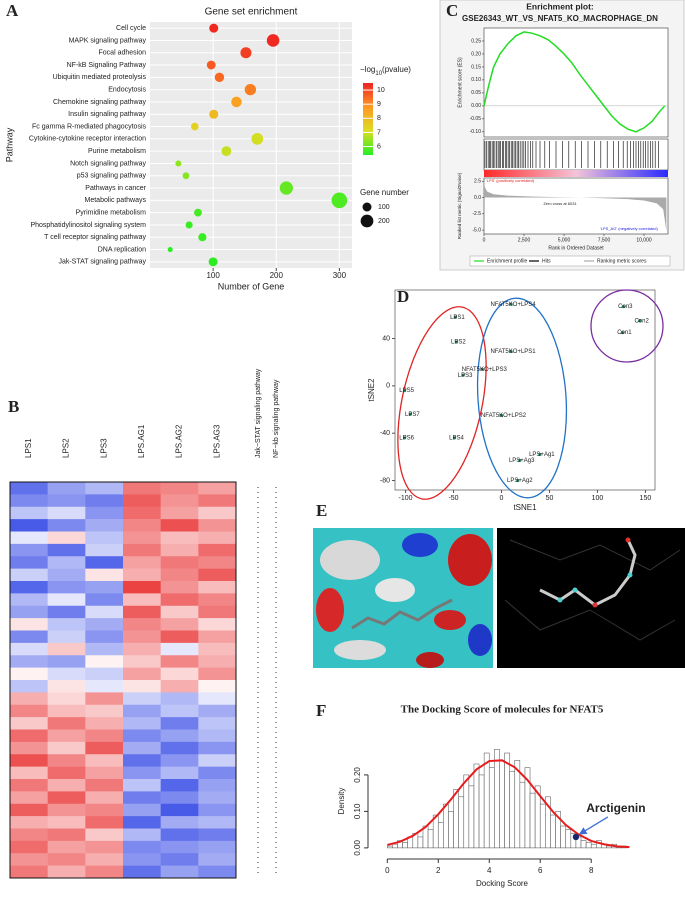 The image size is (685, 898). I want to click on color-bar, so click(368, 119).